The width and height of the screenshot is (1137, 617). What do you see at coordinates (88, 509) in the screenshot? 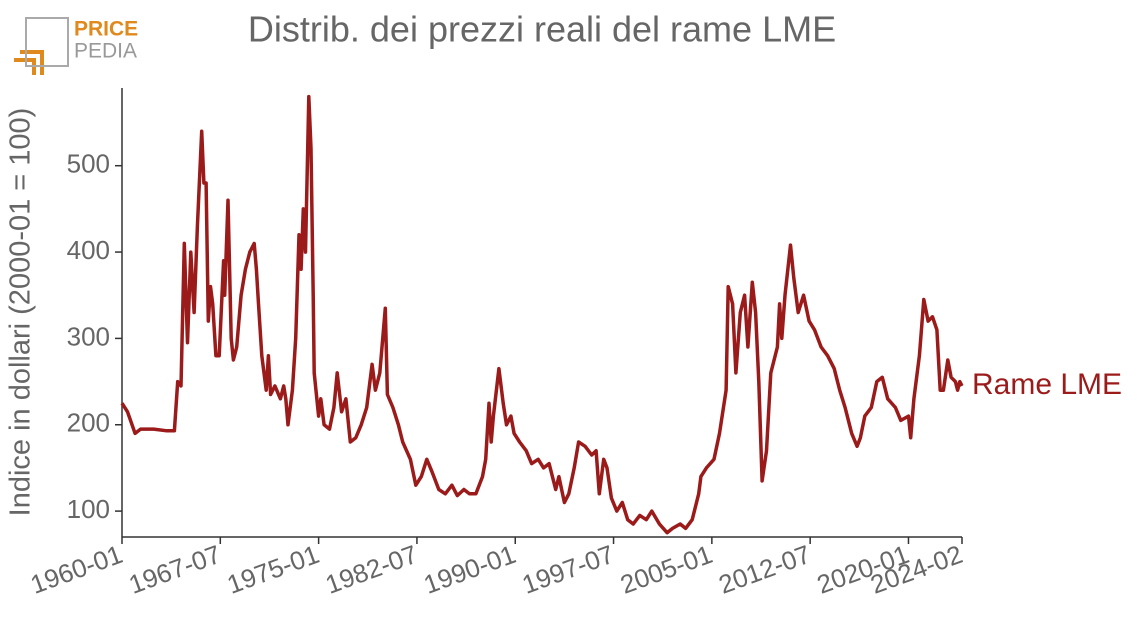
I see `y-tick-label: 100` at bounding box center [88, 509].